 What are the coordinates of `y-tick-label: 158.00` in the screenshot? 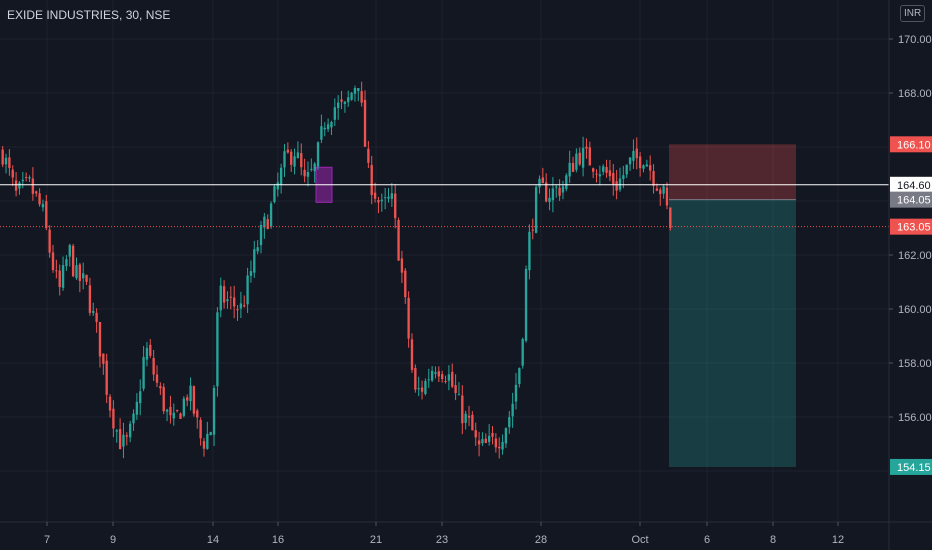 It's located at (915, 364).